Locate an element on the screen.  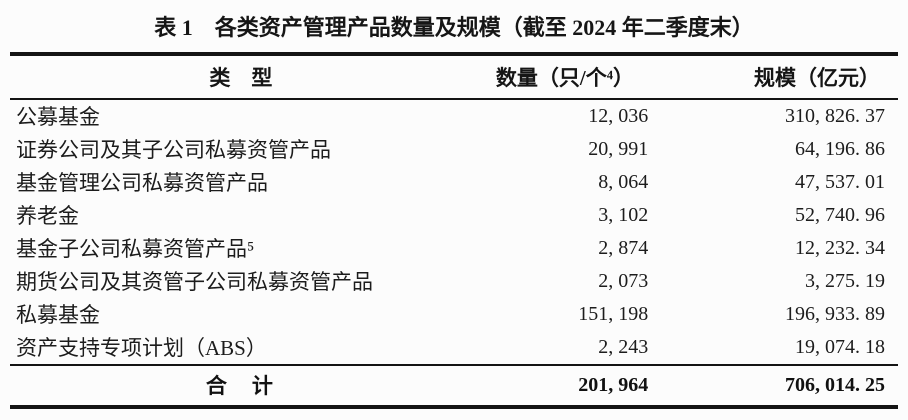
total-row: 合 计 201, 964 706, 014. 25 is located at coordinates (454, 385).